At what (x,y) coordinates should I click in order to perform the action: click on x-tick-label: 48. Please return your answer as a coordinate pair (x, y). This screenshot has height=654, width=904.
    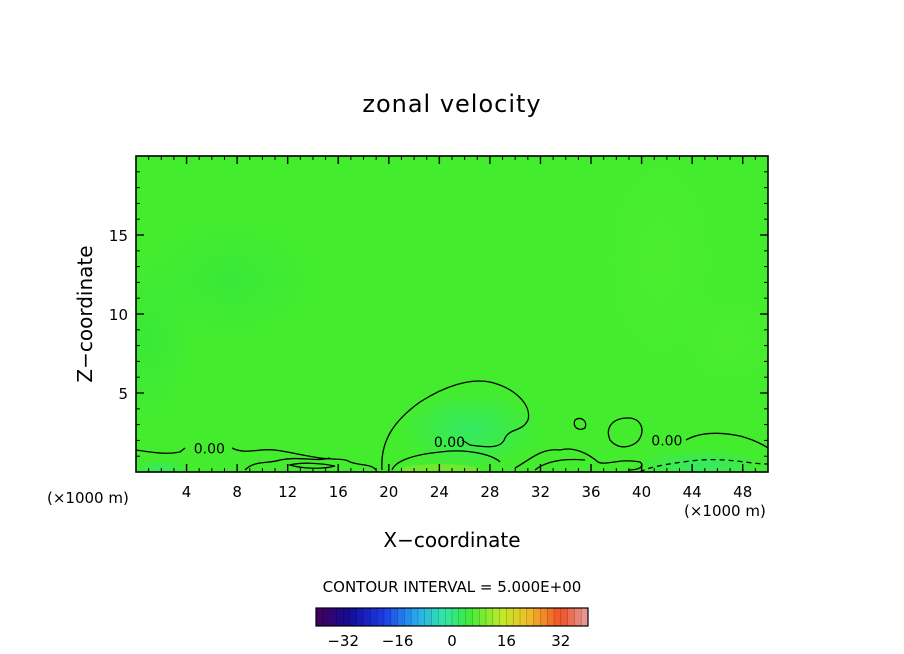
    Looking at the image, I should click on (742, 492).